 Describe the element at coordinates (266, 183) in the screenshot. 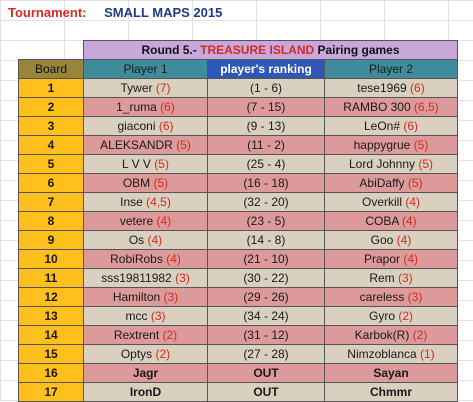

I see `ranking-cell: (16 - 18)` at that location.